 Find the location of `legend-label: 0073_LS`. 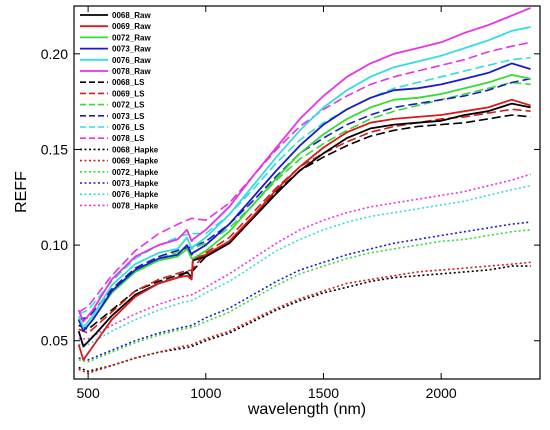

legend-label: 0073_LS is located at coordinates (128, 116).